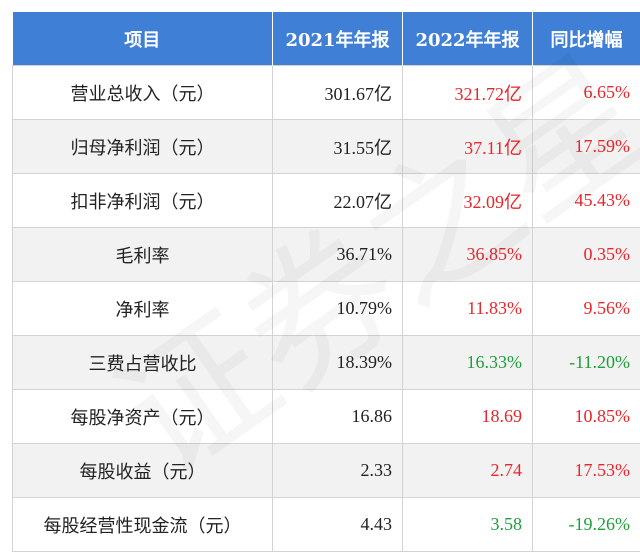  What do you see at coordinates (143, 147) in the screenshot?
I see `row-item-name: 归母净利润（元）` at bounding box center [143, 147].